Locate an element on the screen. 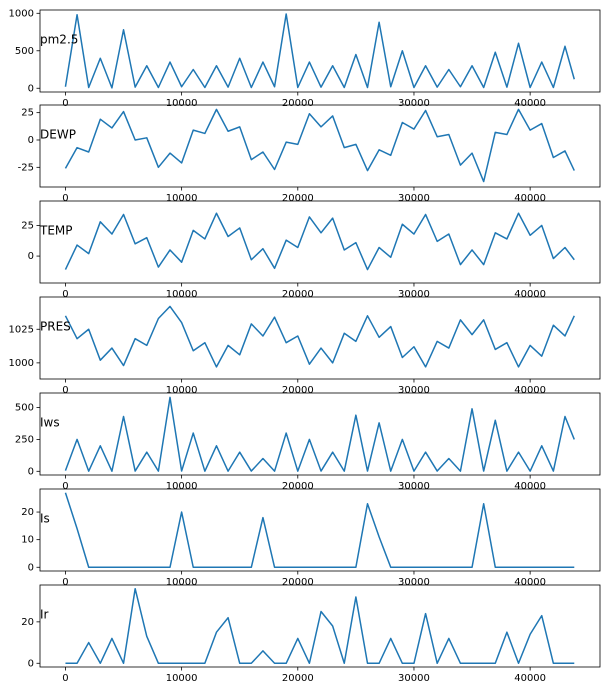 This screenshot has height=687, width=608. y-tick-label: 250 is located at coordinates (24, 439).